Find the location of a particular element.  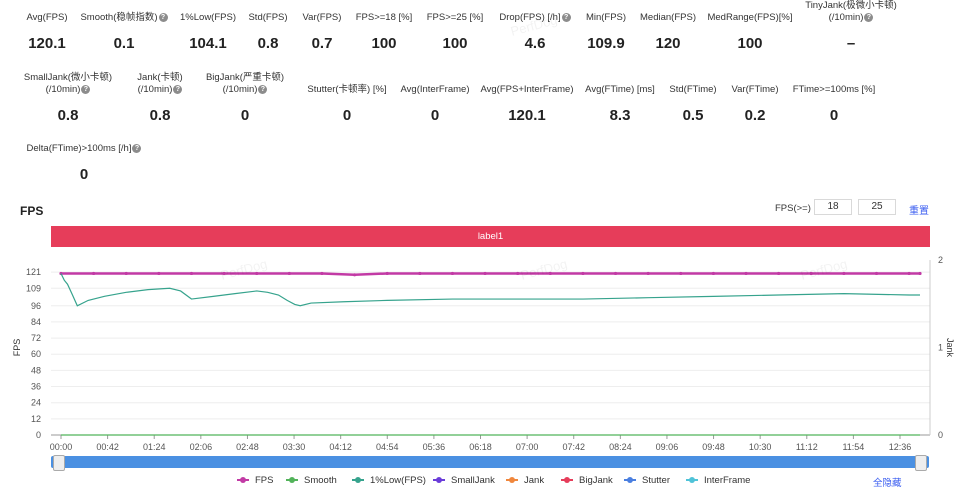

x-tick-label: 11:12 is located at coordinates (807, 447).